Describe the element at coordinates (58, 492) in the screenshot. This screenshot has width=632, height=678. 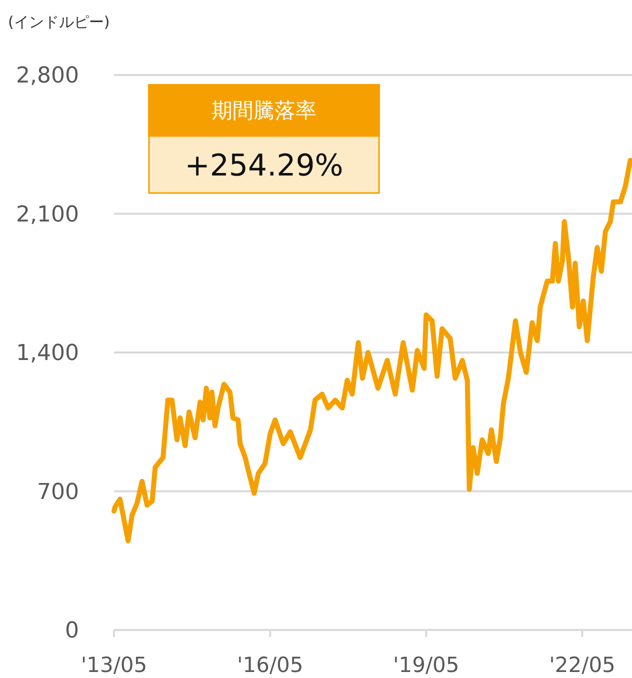
I see `y-tick-label: 700` at that location.